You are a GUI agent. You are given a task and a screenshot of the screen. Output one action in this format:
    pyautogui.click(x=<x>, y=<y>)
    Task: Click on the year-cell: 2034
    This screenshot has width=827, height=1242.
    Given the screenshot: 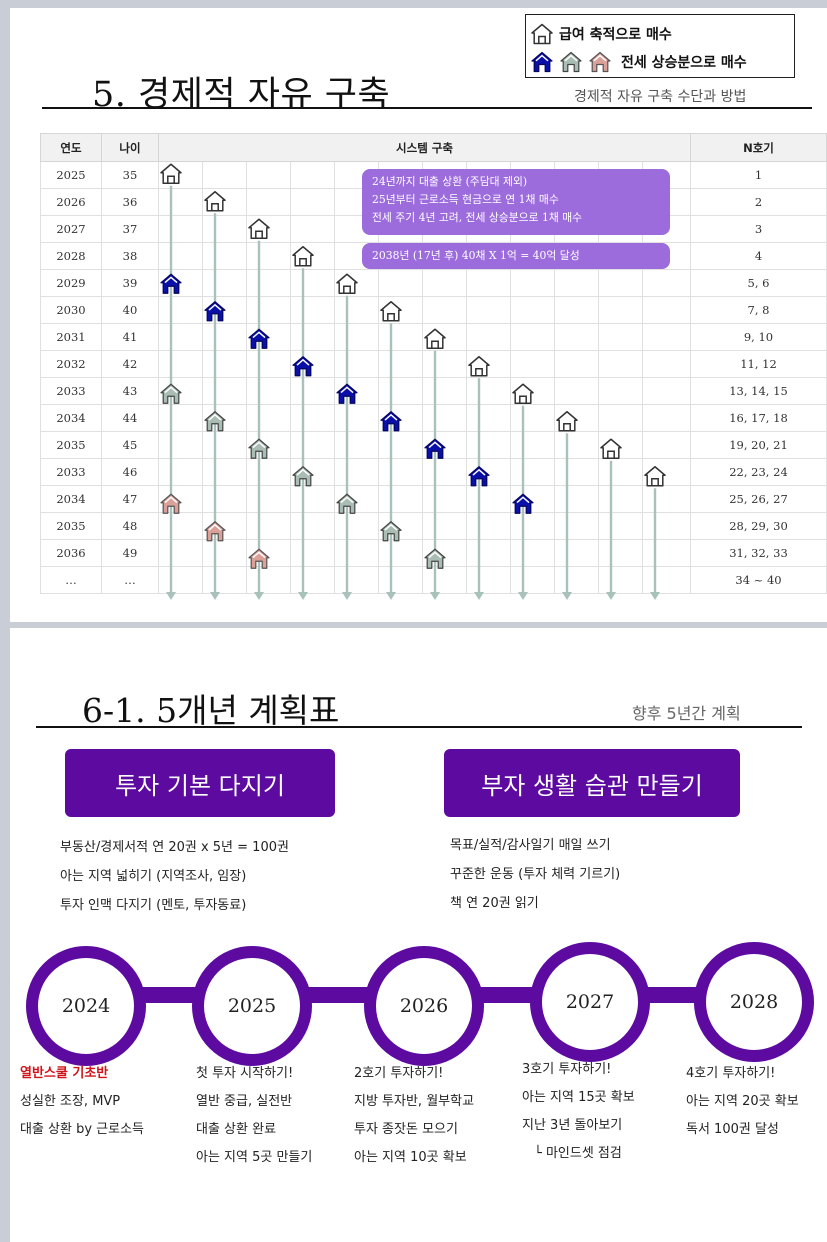 What is the action you would take?
    pyautogui.click(x=71, y=418)
    